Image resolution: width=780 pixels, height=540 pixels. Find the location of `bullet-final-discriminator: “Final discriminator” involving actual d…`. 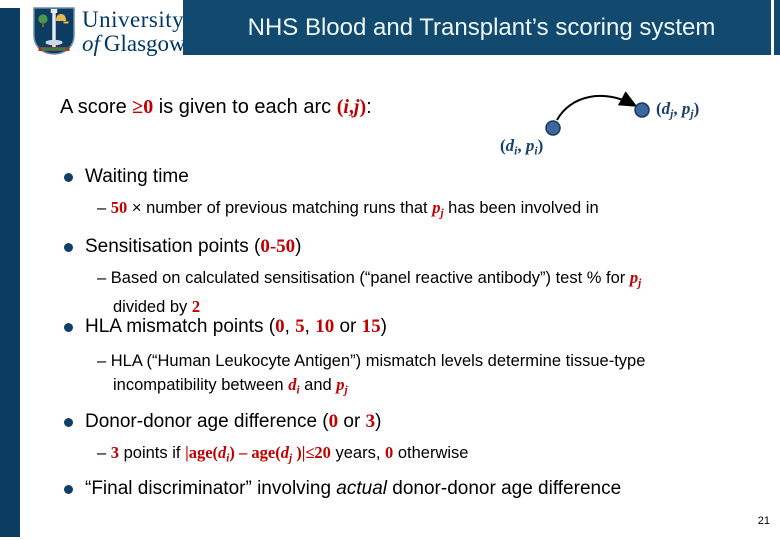

bullet-final-discriminator: “Final discriminator” involving actual d… is located at coordinates (342, 489).